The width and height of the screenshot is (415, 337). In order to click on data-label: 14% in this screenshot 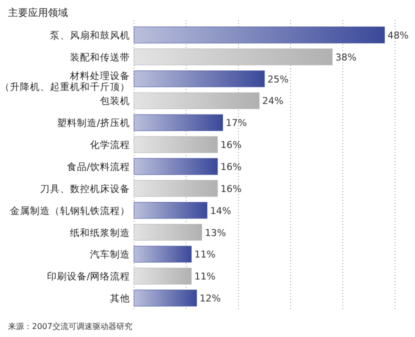, I will do `click(221, 211)`.